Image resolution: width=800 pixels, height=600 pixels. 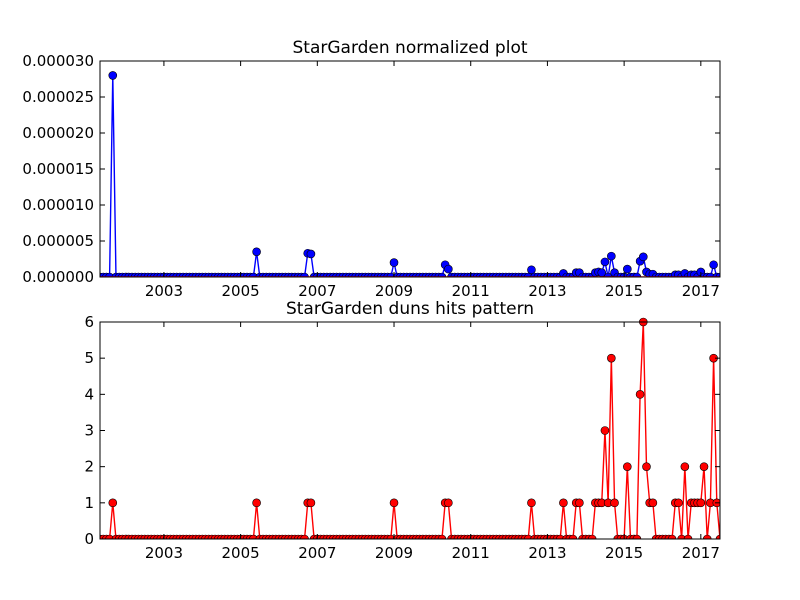 I want to click on y-tick-label: 0.000025, so click(x=58, y=97).